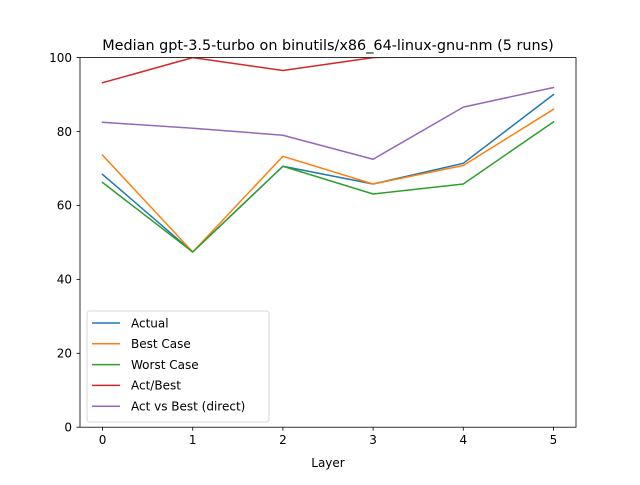 The width and height of the screenshot is (640, 485). I want to click on y-tick-label: 40, so click(64, 280).